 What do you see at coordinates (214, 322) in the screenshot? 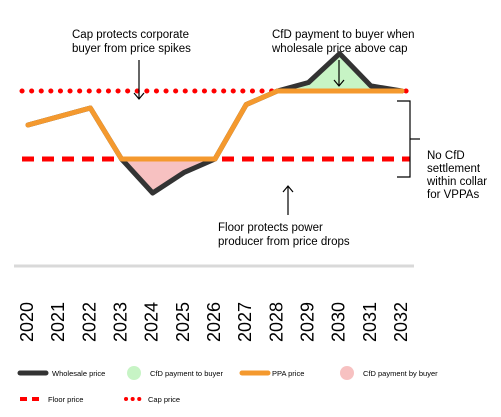
I see `x-tick-label-2026: 2026` at bounding box center [214, 322].